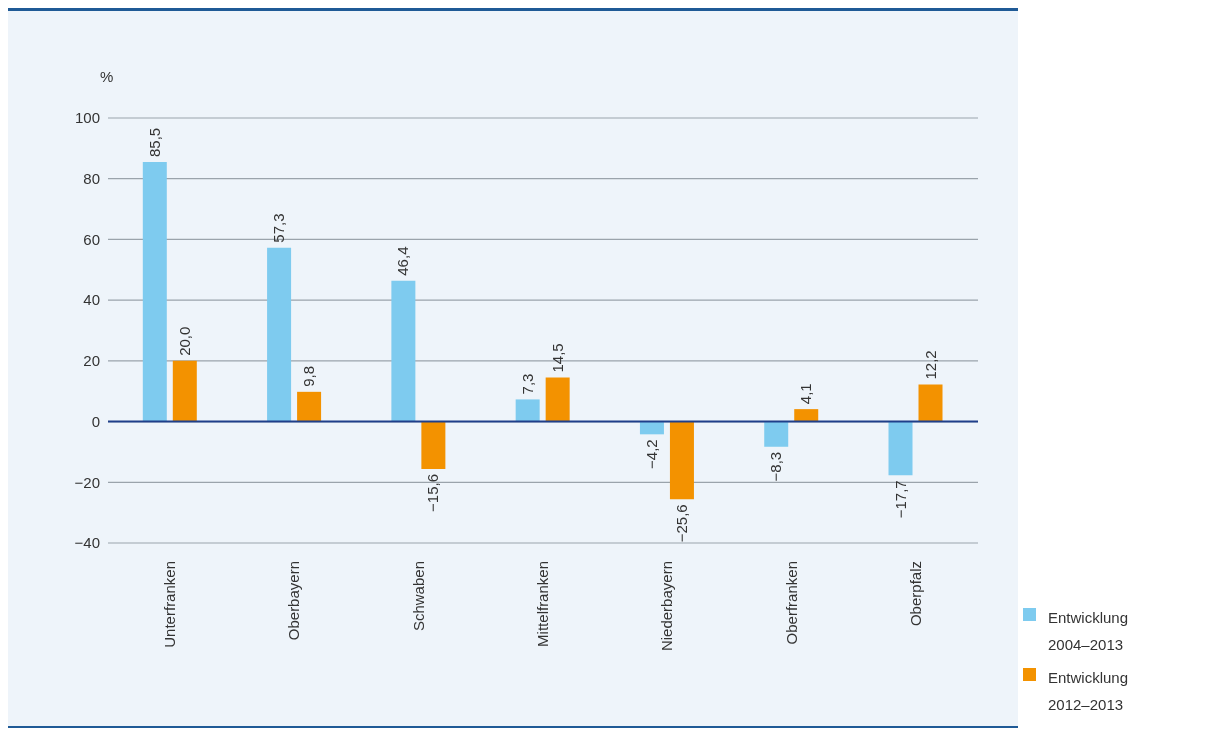 This screenshot has width=1221, height=731. Describe the element at coordinates (294, 601) in the screenshot. I see `x-tick-label: Oberbayern` at that location.